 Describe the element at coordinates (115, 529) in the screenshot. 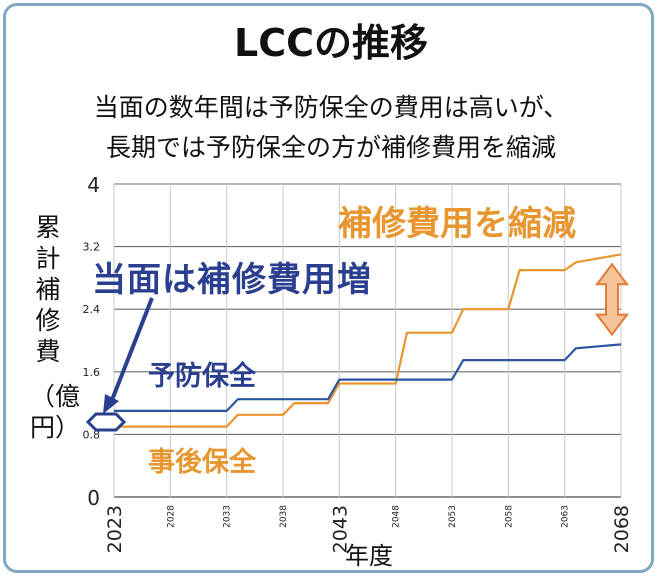

I see `x-tick-label: 2023` at that location.